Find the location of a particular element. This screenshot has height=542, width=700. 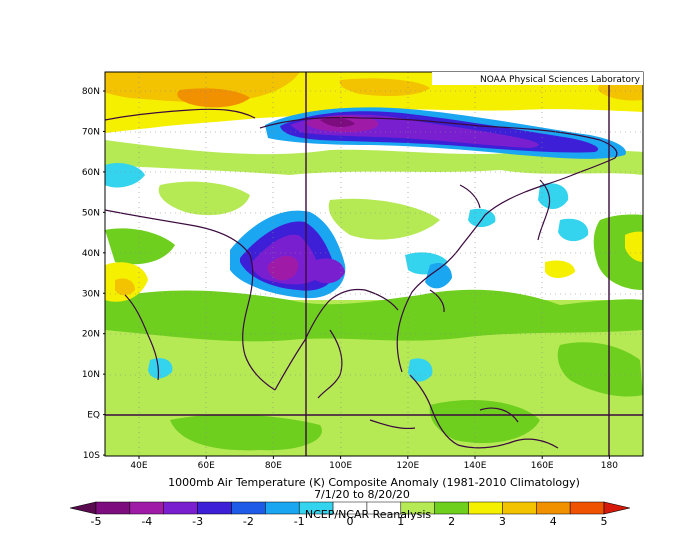

colorbar-label: 5 is located at coordinates (604, 521).